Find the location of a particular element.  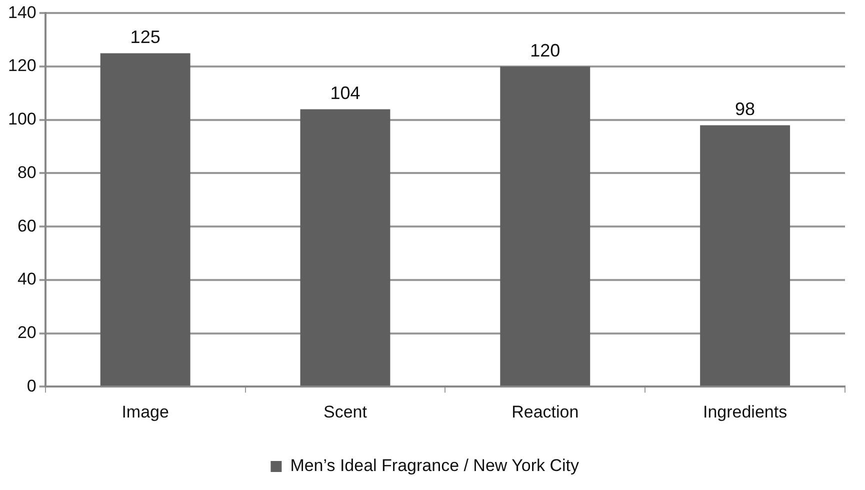

y-tick-label: 0 is located at coordinates (31, 386).